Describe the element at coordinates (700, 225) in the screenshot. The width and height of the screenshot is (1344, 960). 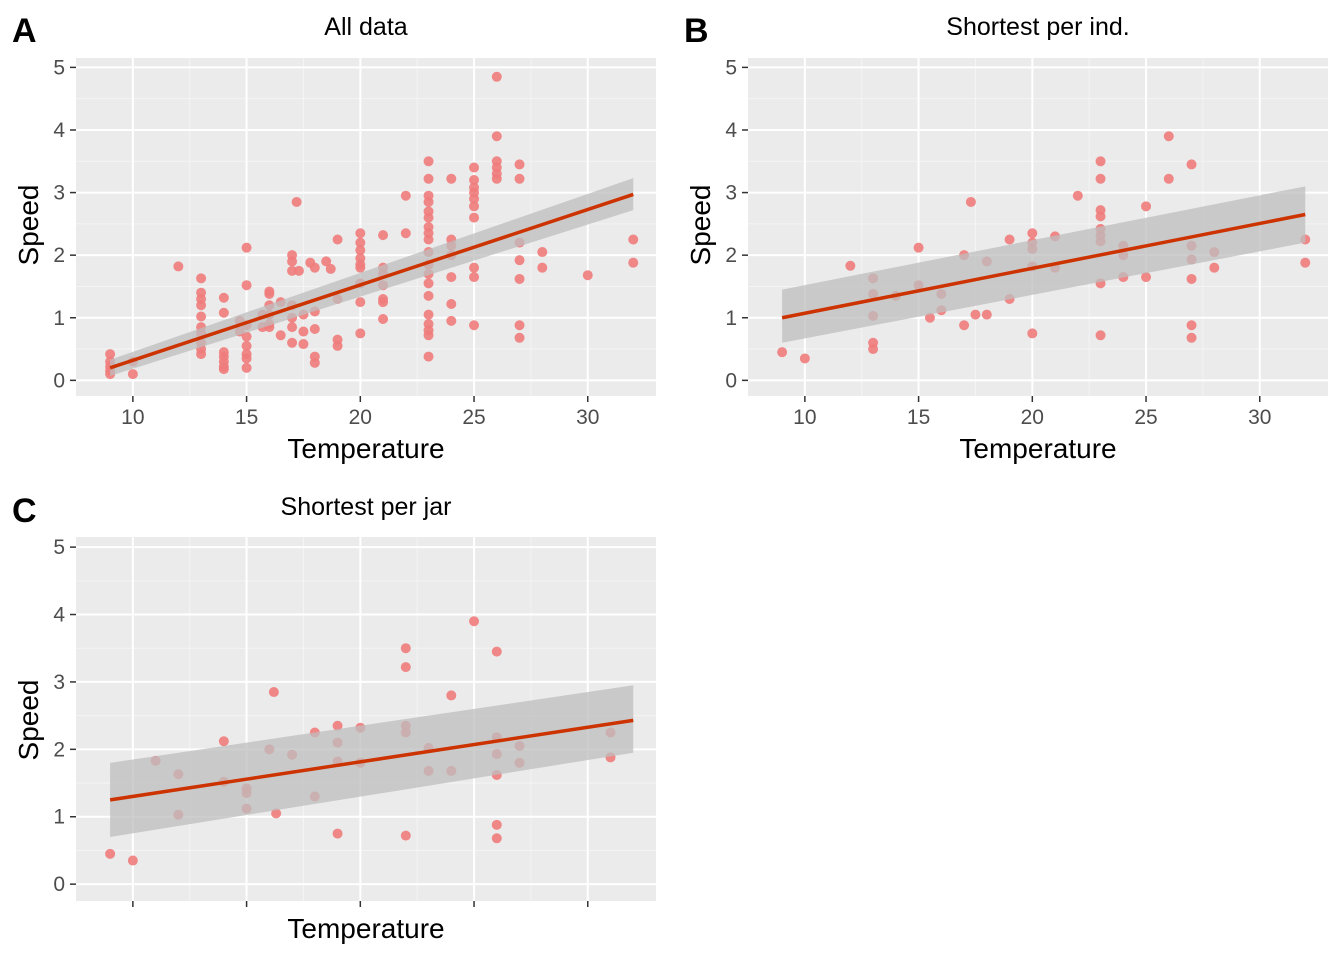
I see `y-axis-title: Speed` at that location.